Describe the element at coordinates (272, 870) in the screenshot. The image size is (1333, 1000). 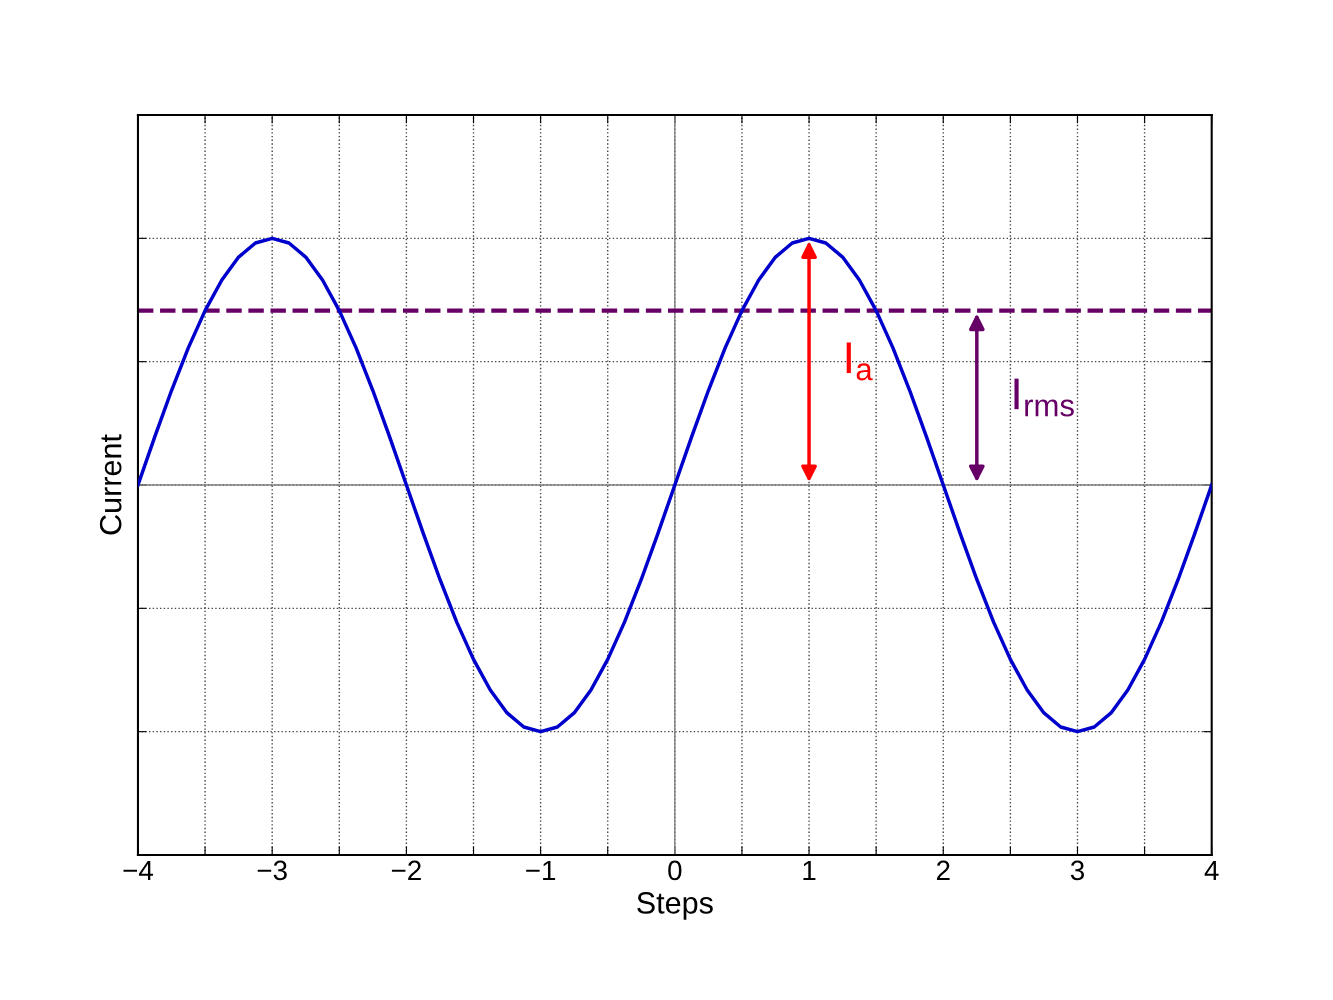
I see `x-tick-label: −3` at that location.